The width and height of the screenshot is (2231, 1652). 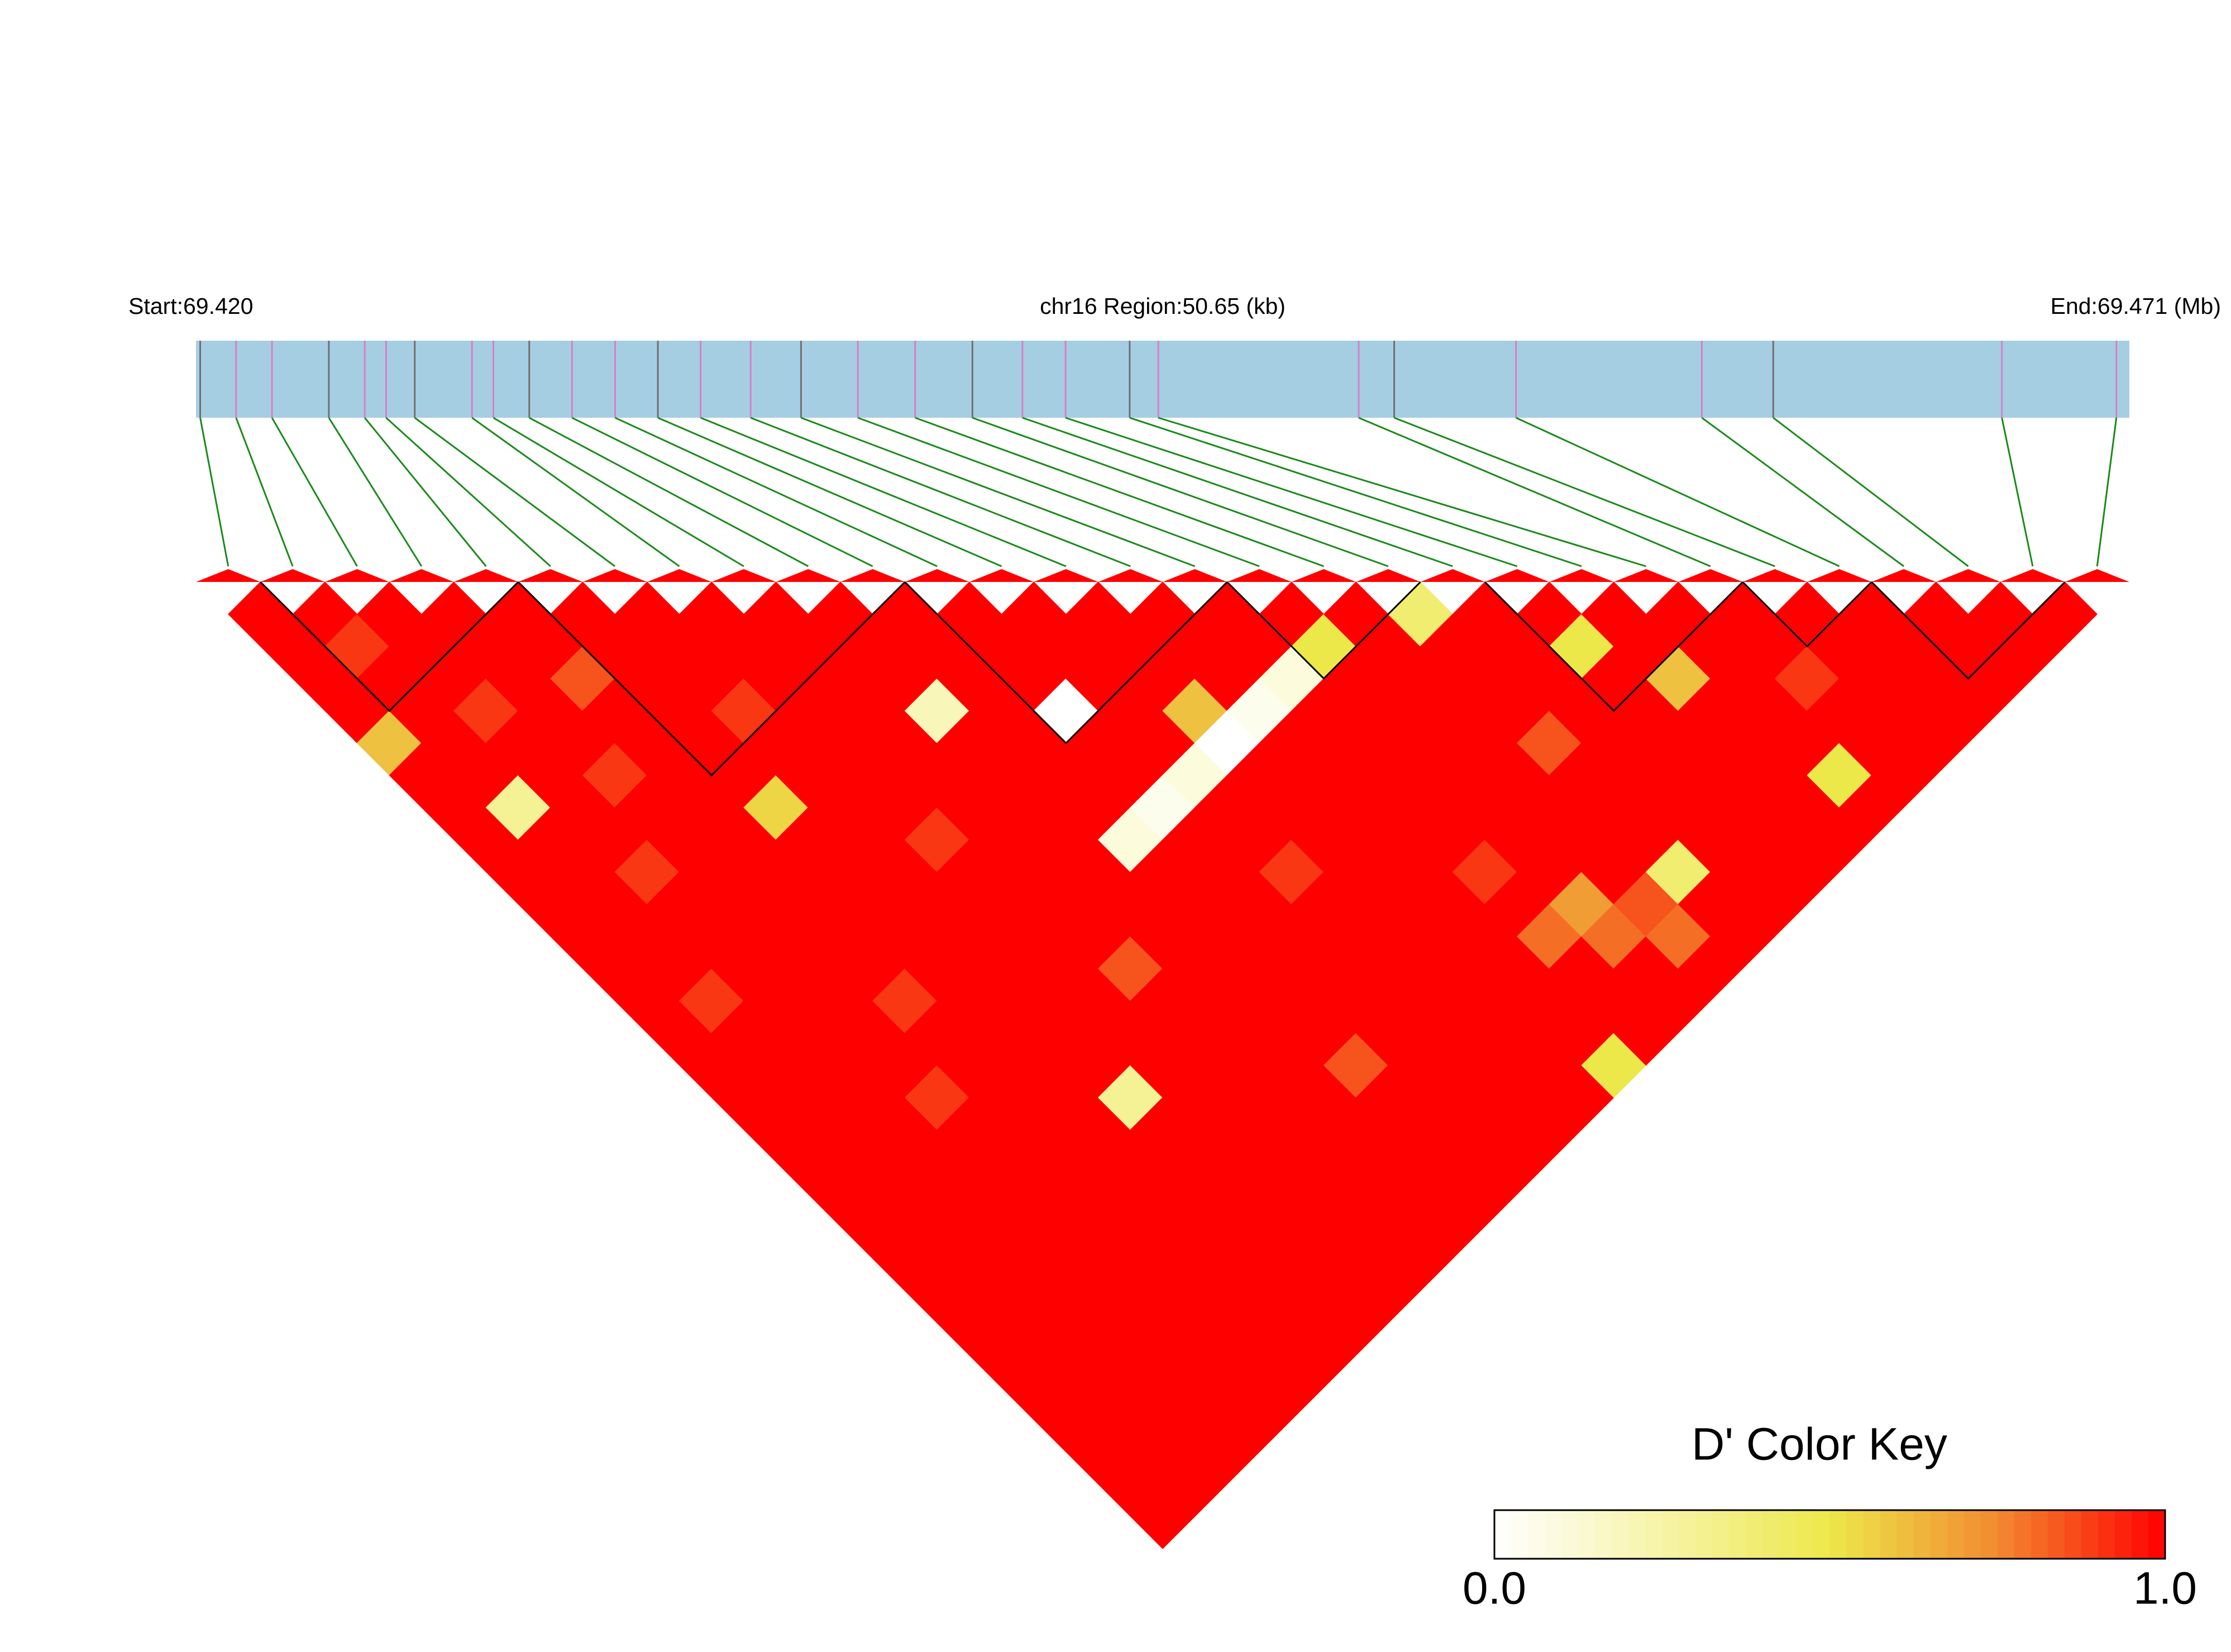 What do you see at coordinates (1163, 306) in the screenshot?
I see `region-label: chr16 Region:50.65 (kb)` at bounding box center [1163, 306].